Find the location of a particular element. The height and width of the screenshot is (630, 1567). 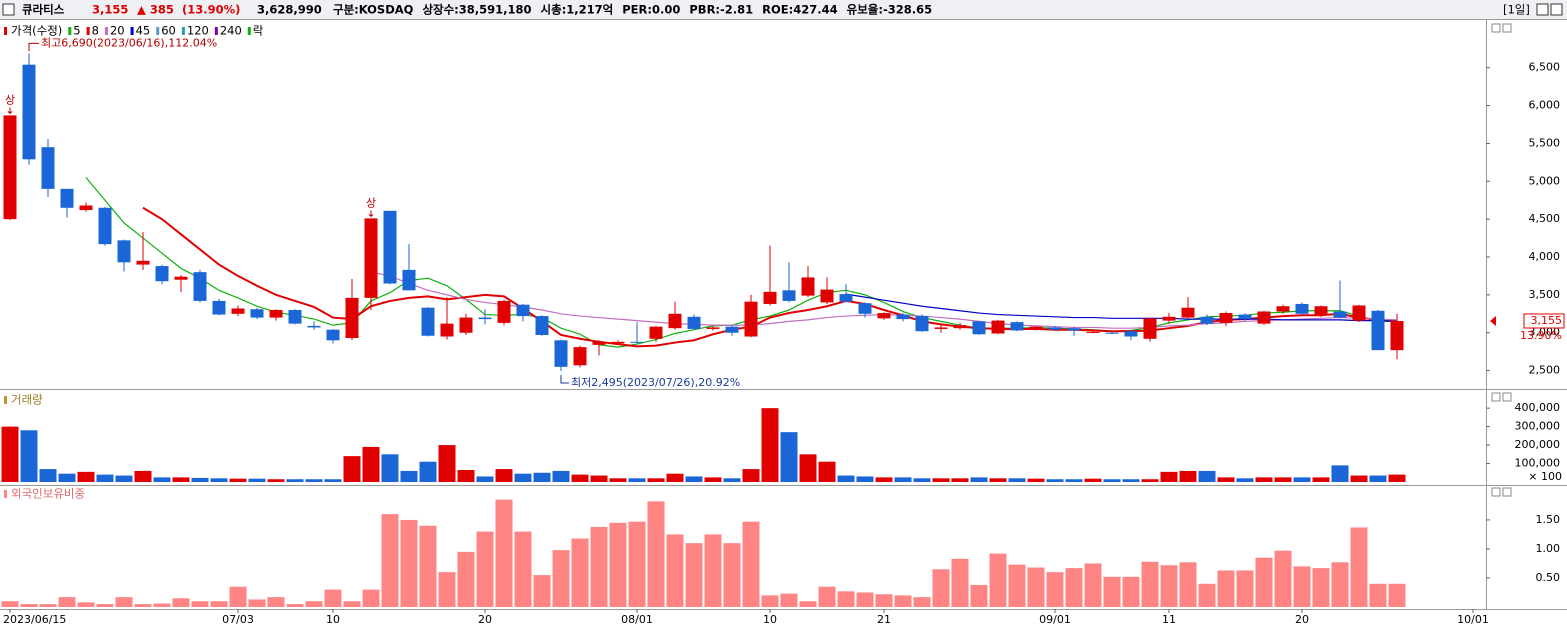

limit-up-arrow is located at coordinates (10, 111).